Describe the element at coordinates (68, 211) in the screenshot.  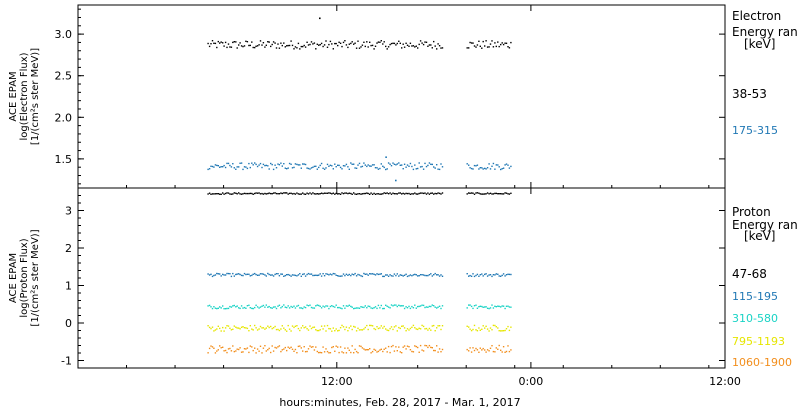
I see `y-tick-label: 3` at that location.